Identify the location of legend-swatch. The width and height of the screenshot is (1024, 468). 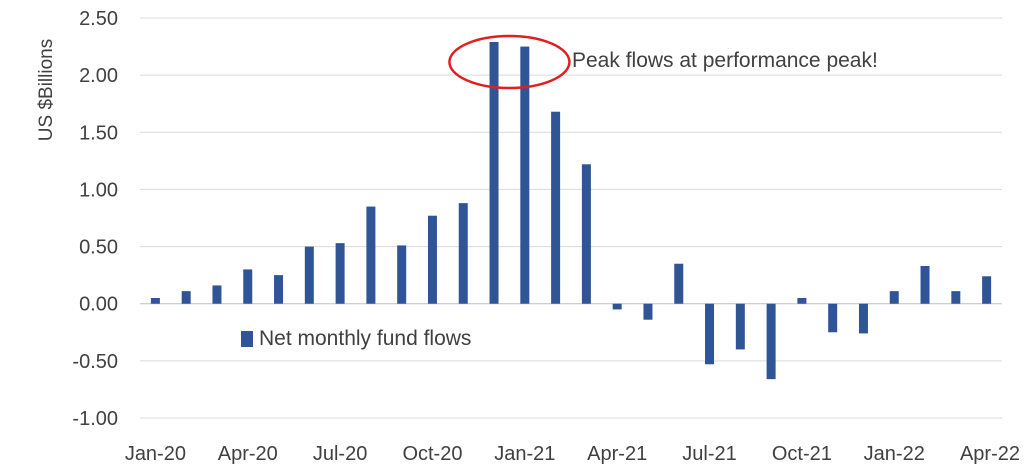
(247, 339).